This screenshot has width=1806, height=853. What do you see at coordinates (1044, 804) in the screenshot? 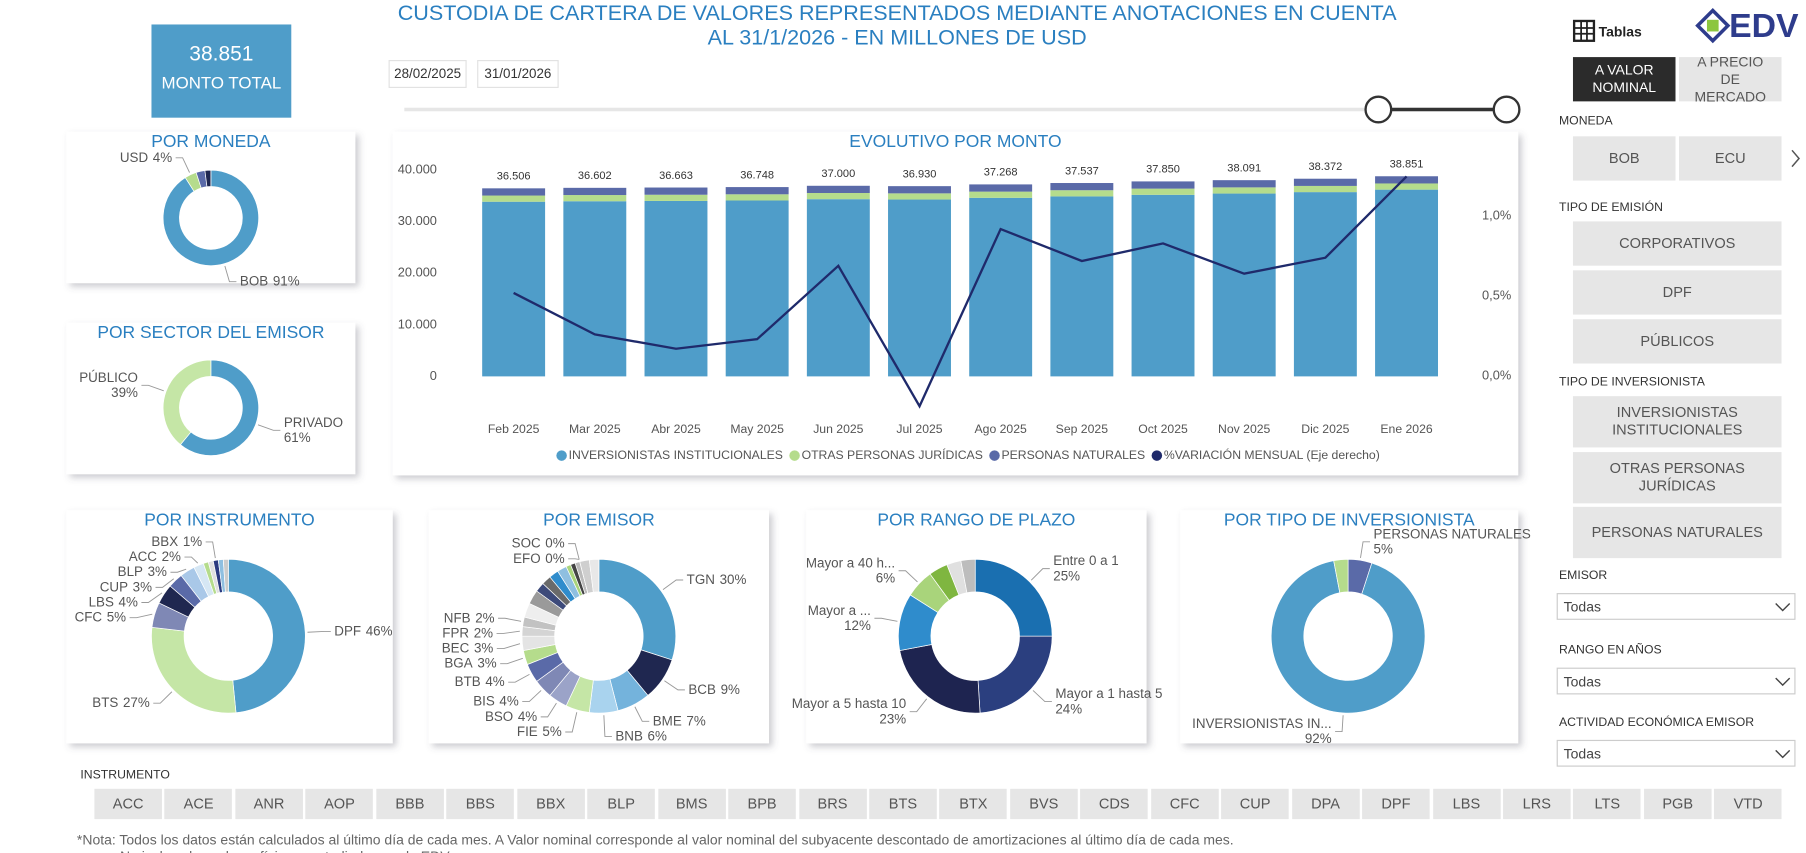
I see `instrument-button: BVS` at bounding box center [1044, 804].